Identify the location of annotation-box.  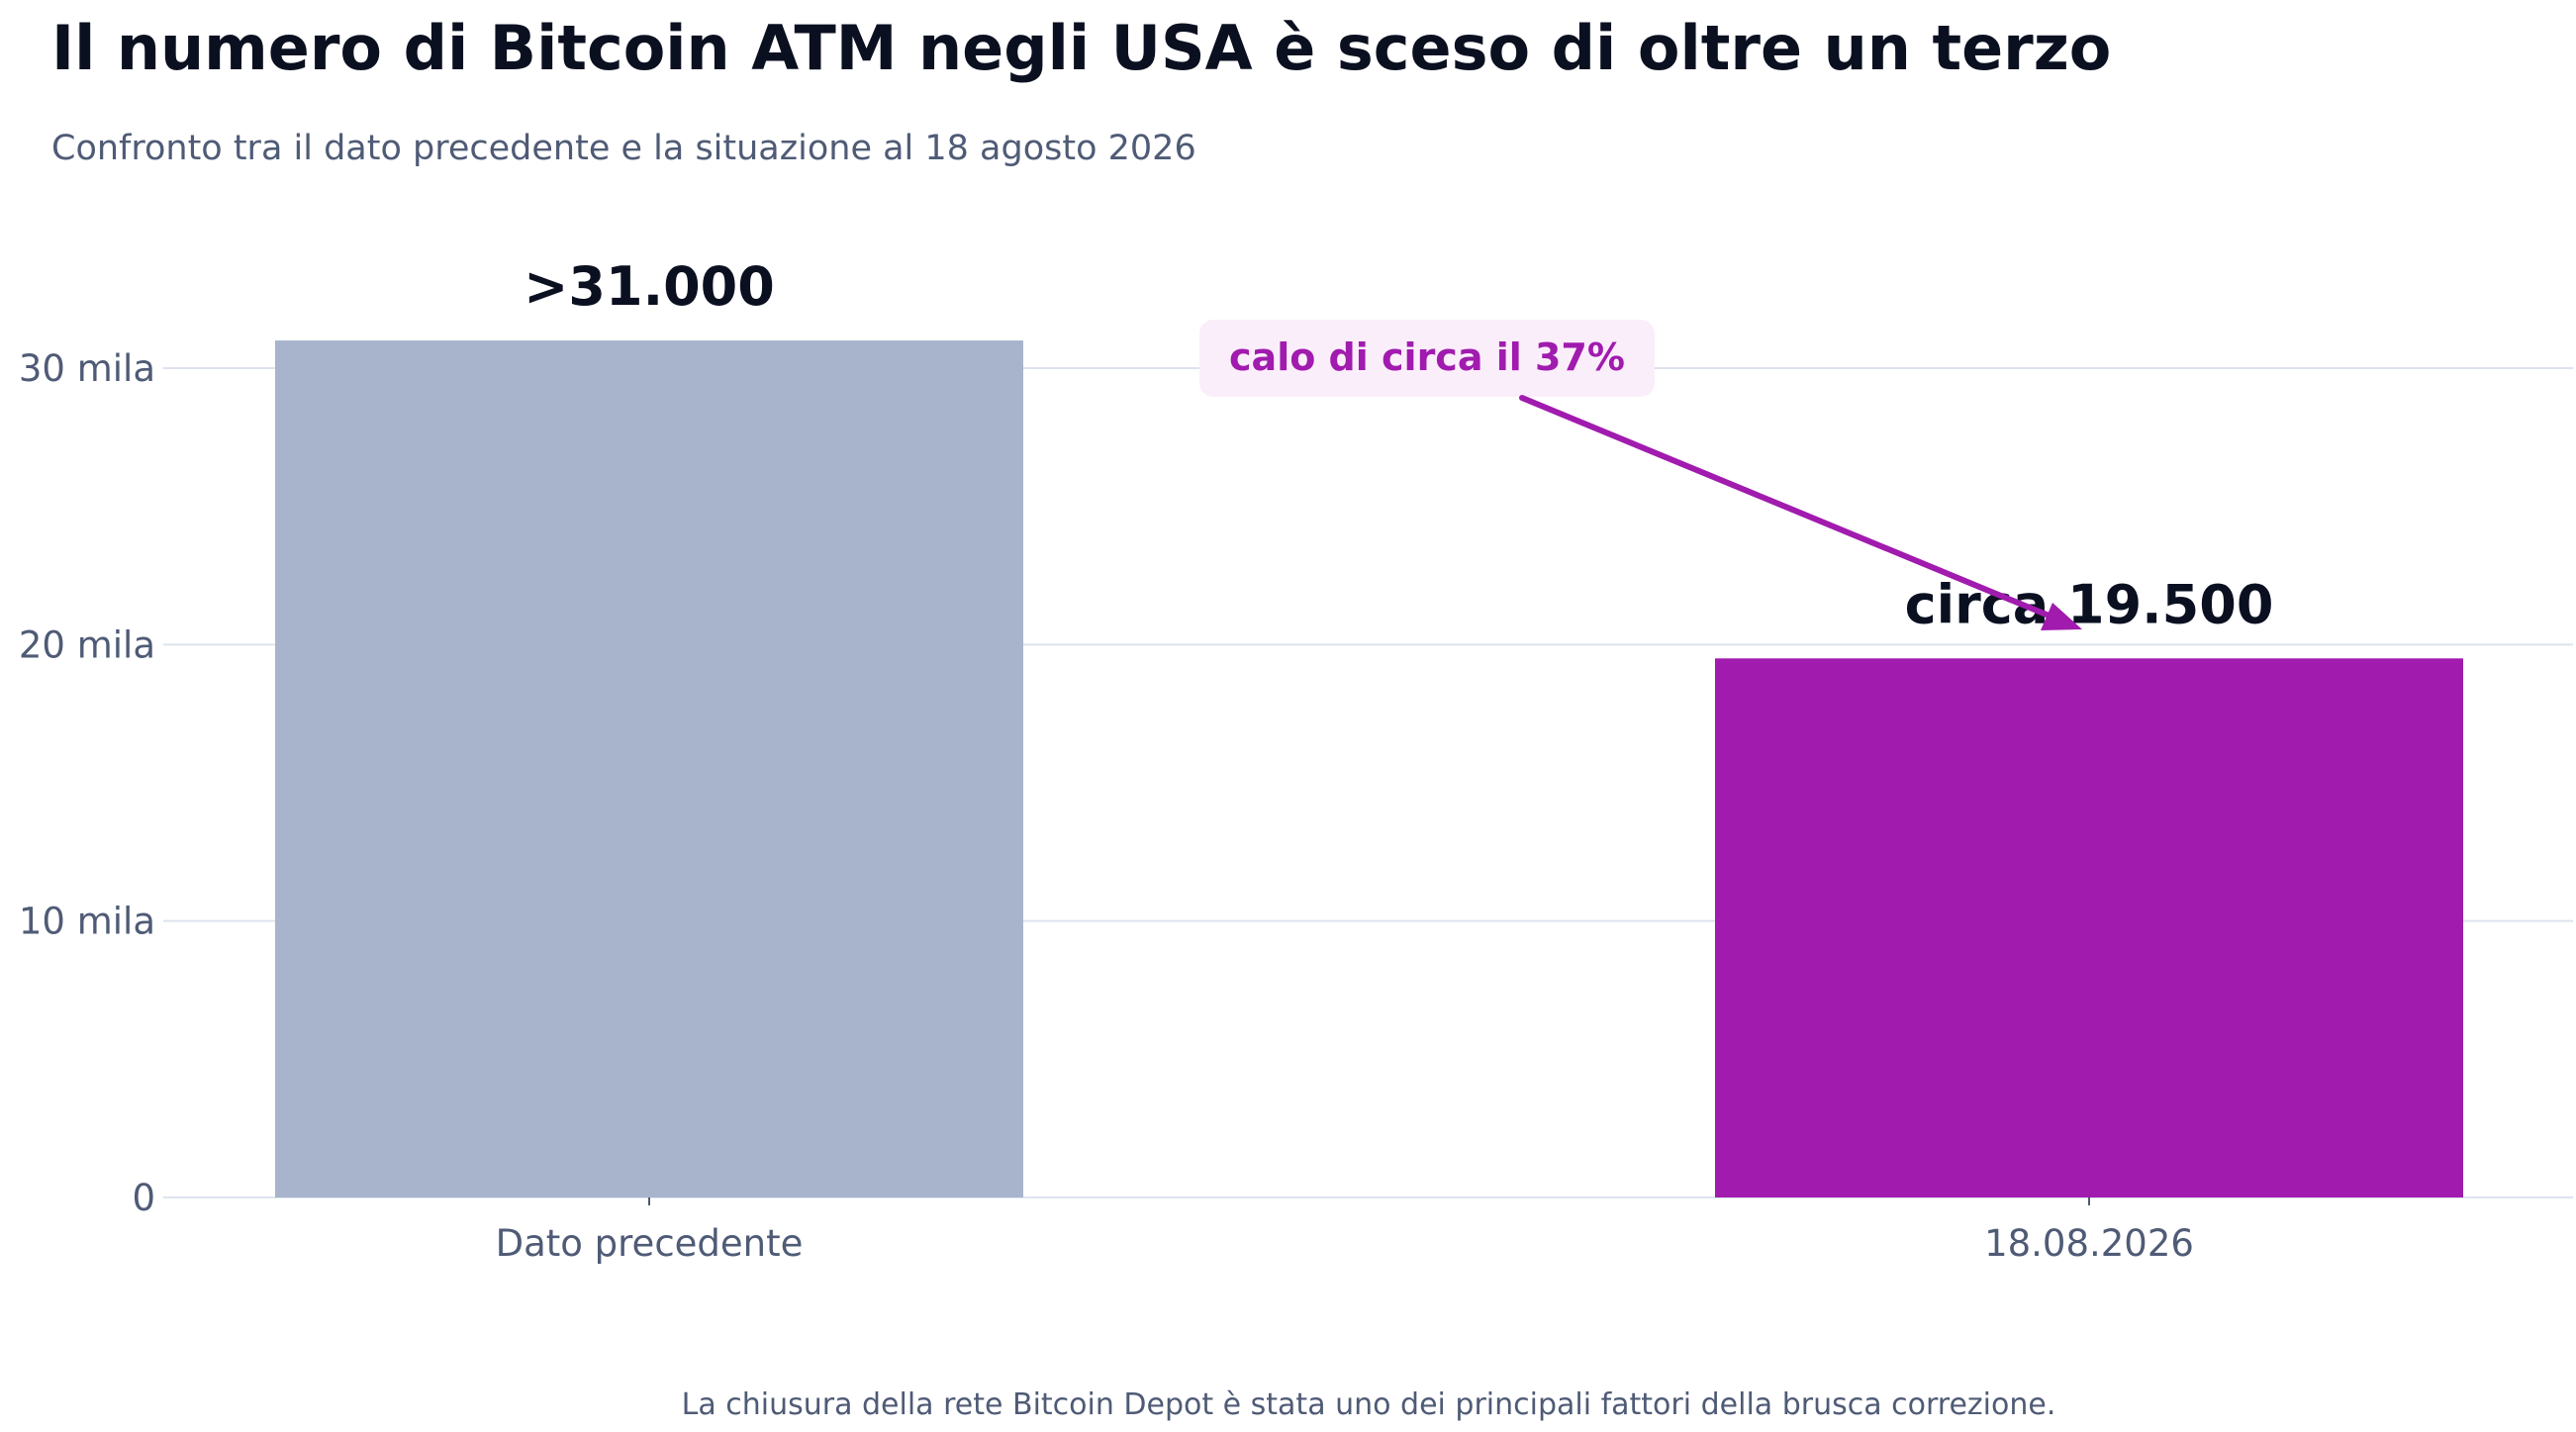
(1427, 359).